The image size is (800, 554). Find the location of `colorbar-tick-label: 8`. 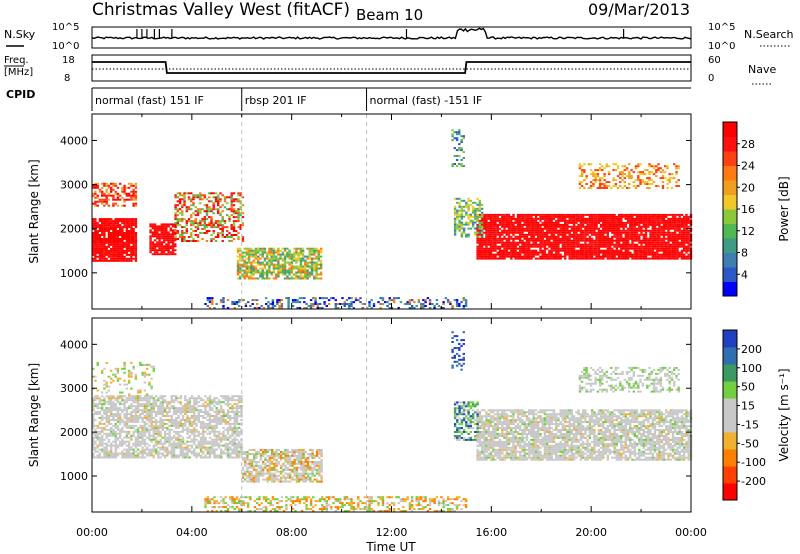

colorbar-tick-label: 8 is located at coordinates (744, 253).